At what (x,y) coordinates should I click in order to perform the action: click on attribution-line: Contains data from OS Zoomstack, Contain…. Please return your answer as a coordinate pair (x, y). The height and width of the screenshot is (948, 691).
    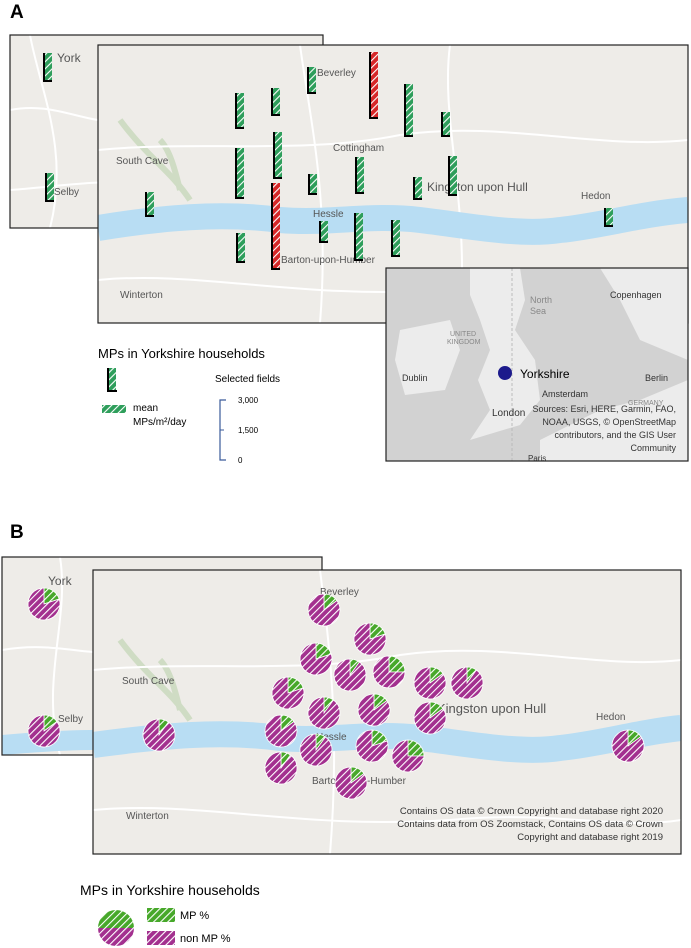
    Looking at the image, I should click on (530, 824).